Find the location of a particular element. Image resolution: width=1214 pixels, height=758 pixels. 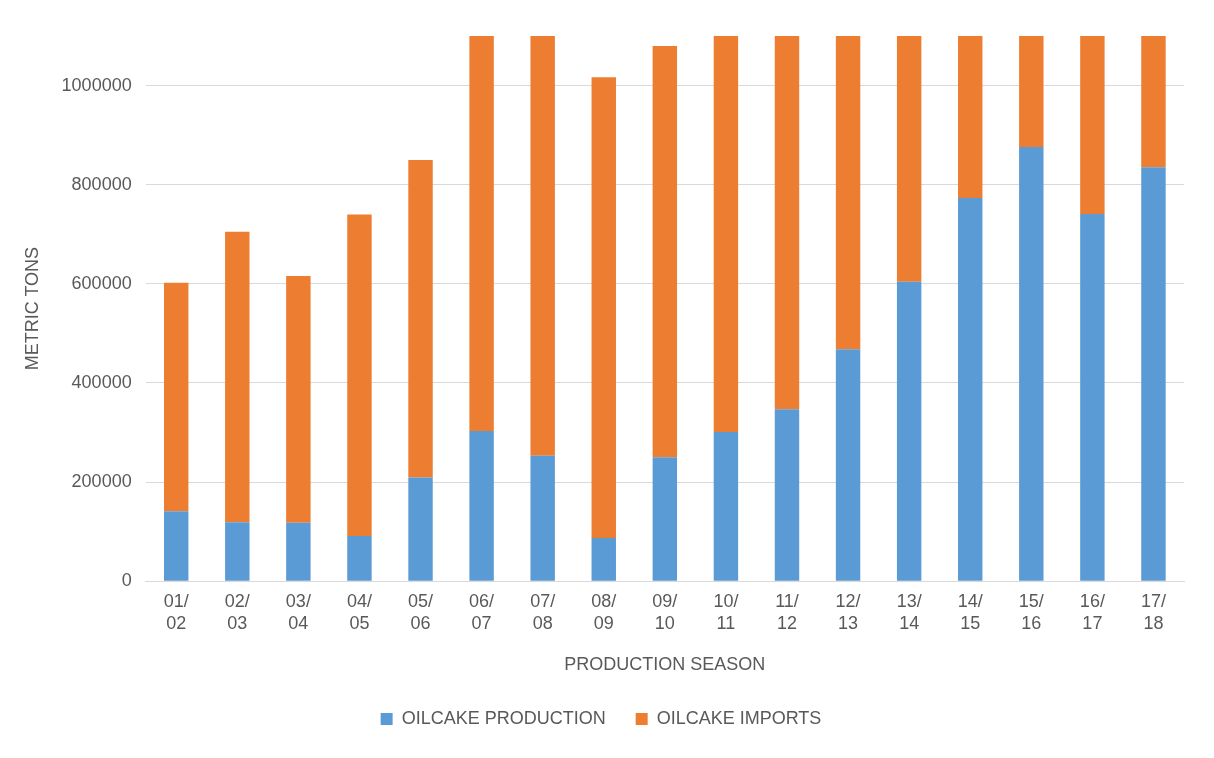

x-tick-label: 15/16 is located at coordinates (1031, 611).